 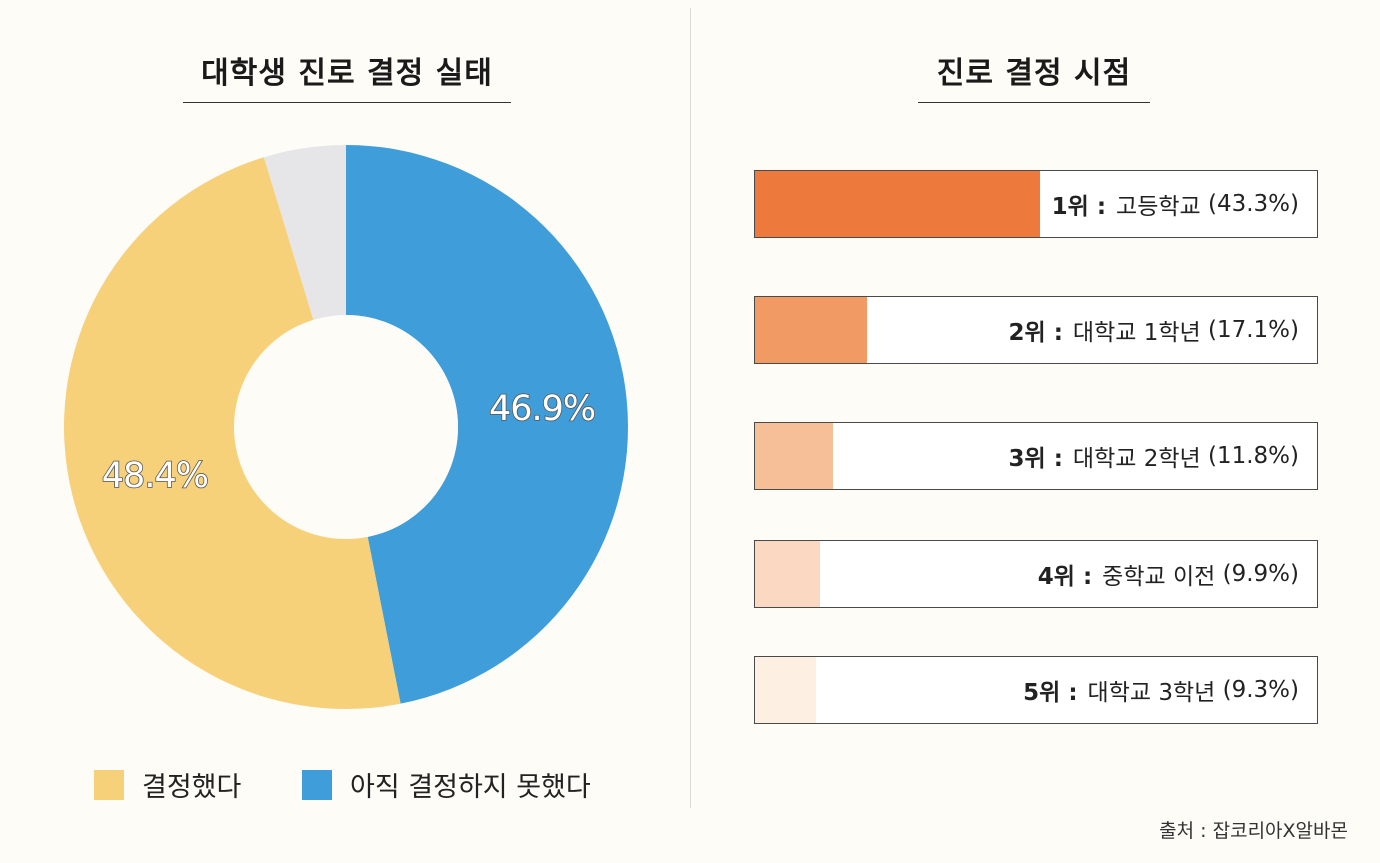 What do you see at coordinates (1159, 577) in the screenshot?
I see `bar-category-name: 중학교 이전` at bounding box center [1159, 577].